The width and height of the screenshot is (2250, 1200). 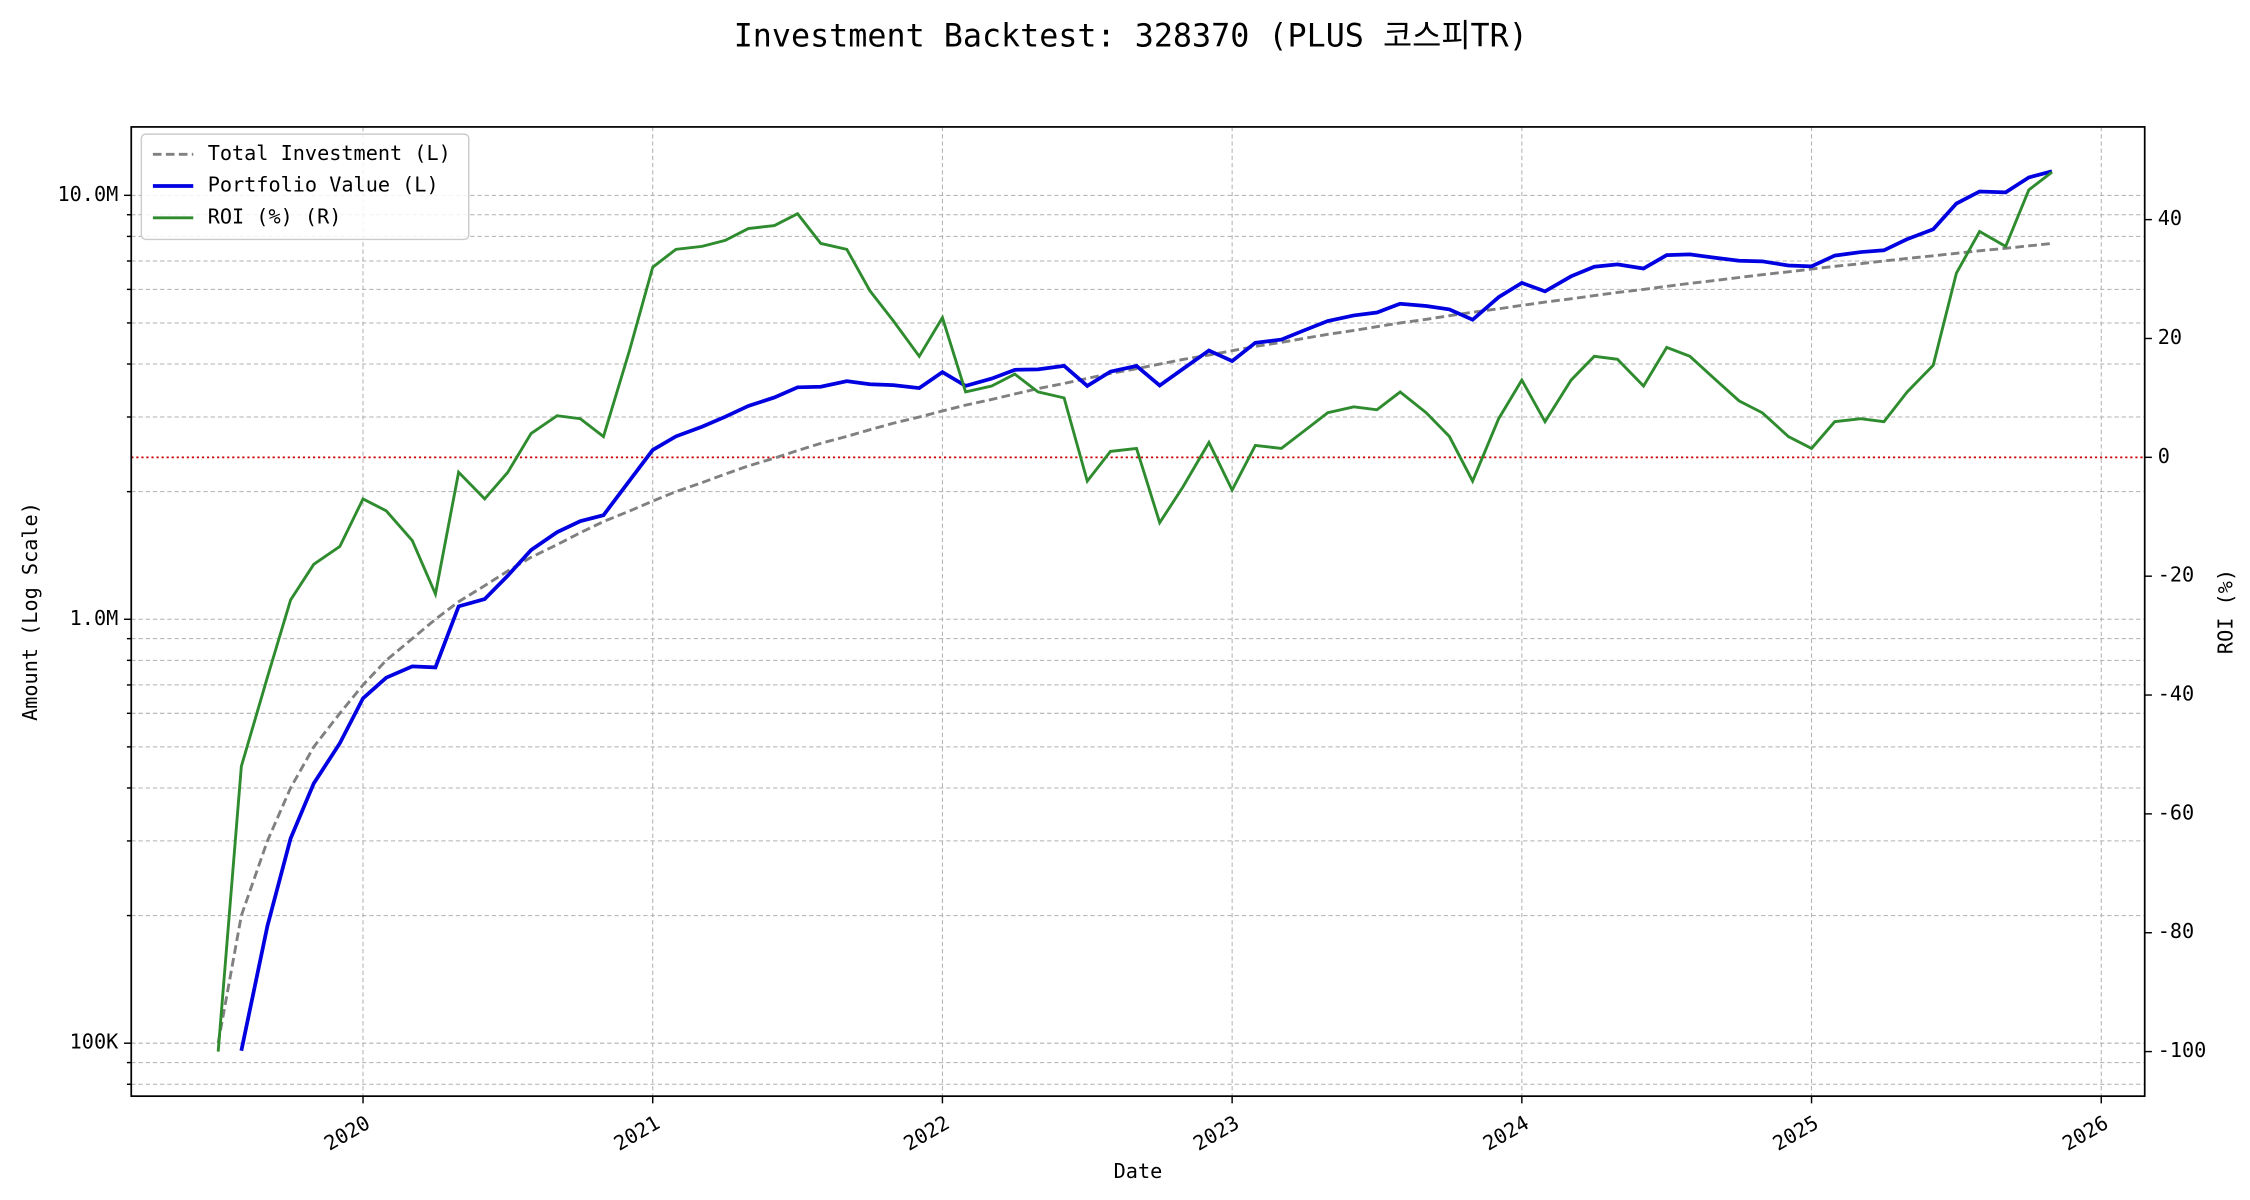 What do you see at coordinates (94, 618) in the screenshot?
I see `y-tick-label: 1.0M` at bounding box center [94, 618].